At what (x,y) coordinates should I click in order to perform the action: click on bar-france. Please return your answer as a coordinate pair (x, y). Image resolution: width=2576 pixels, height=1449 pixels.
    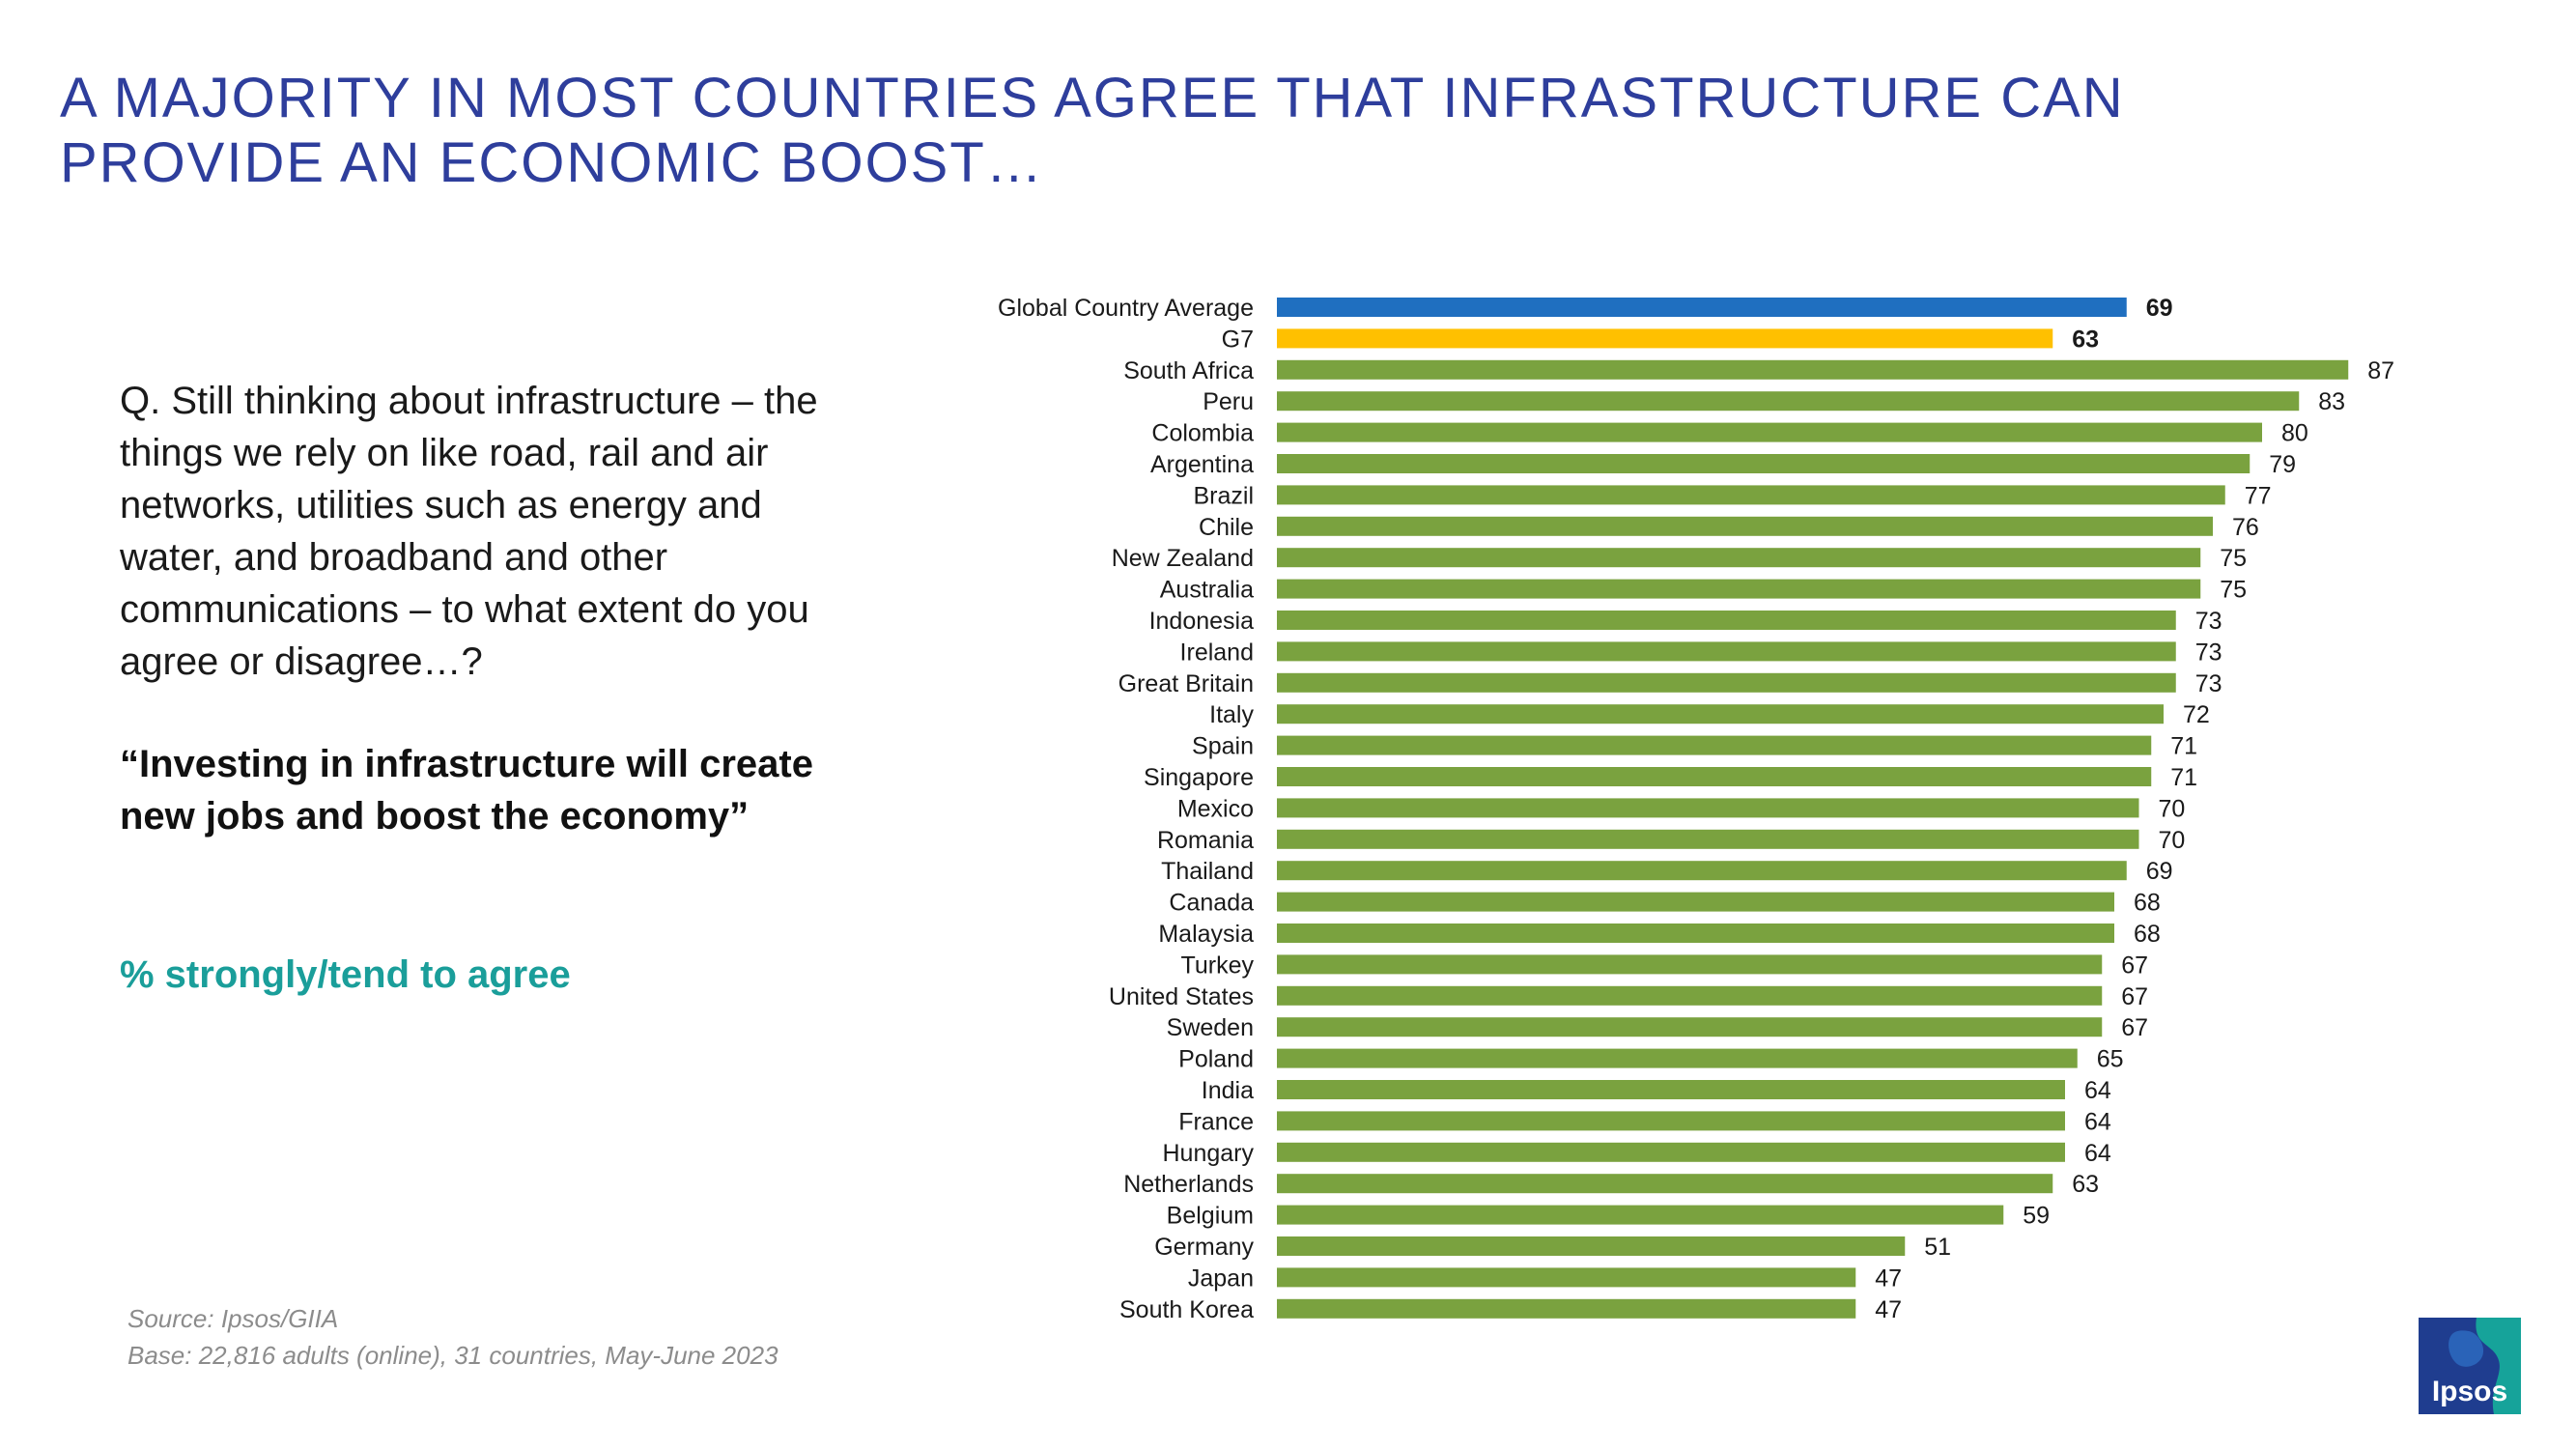
    Looking at the image, I should click on (1671, 1121).